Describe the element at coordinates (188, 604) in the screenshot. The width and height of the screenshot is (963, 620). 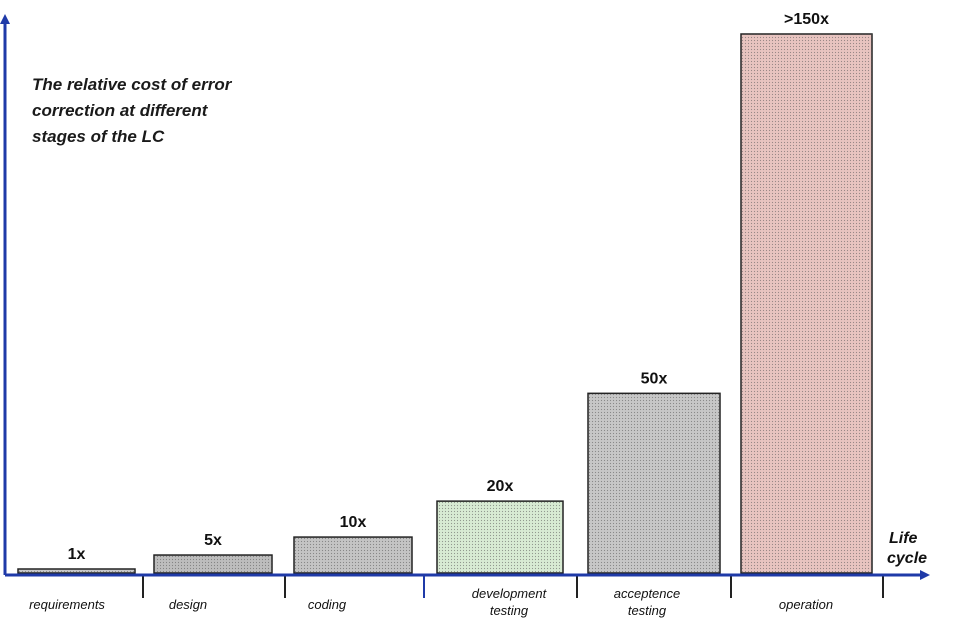
I see `category-label-1-0: design` at that location.